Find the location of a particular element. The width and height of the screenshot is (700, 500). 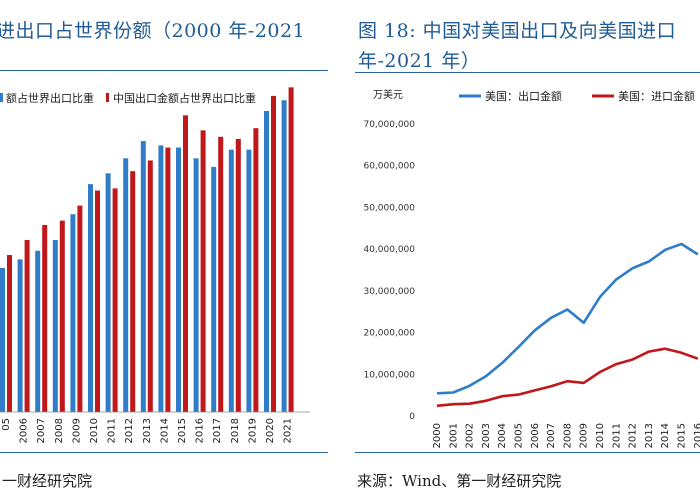

legend-label-export: 美国：出口金额 is located at coordinates (523, 96).